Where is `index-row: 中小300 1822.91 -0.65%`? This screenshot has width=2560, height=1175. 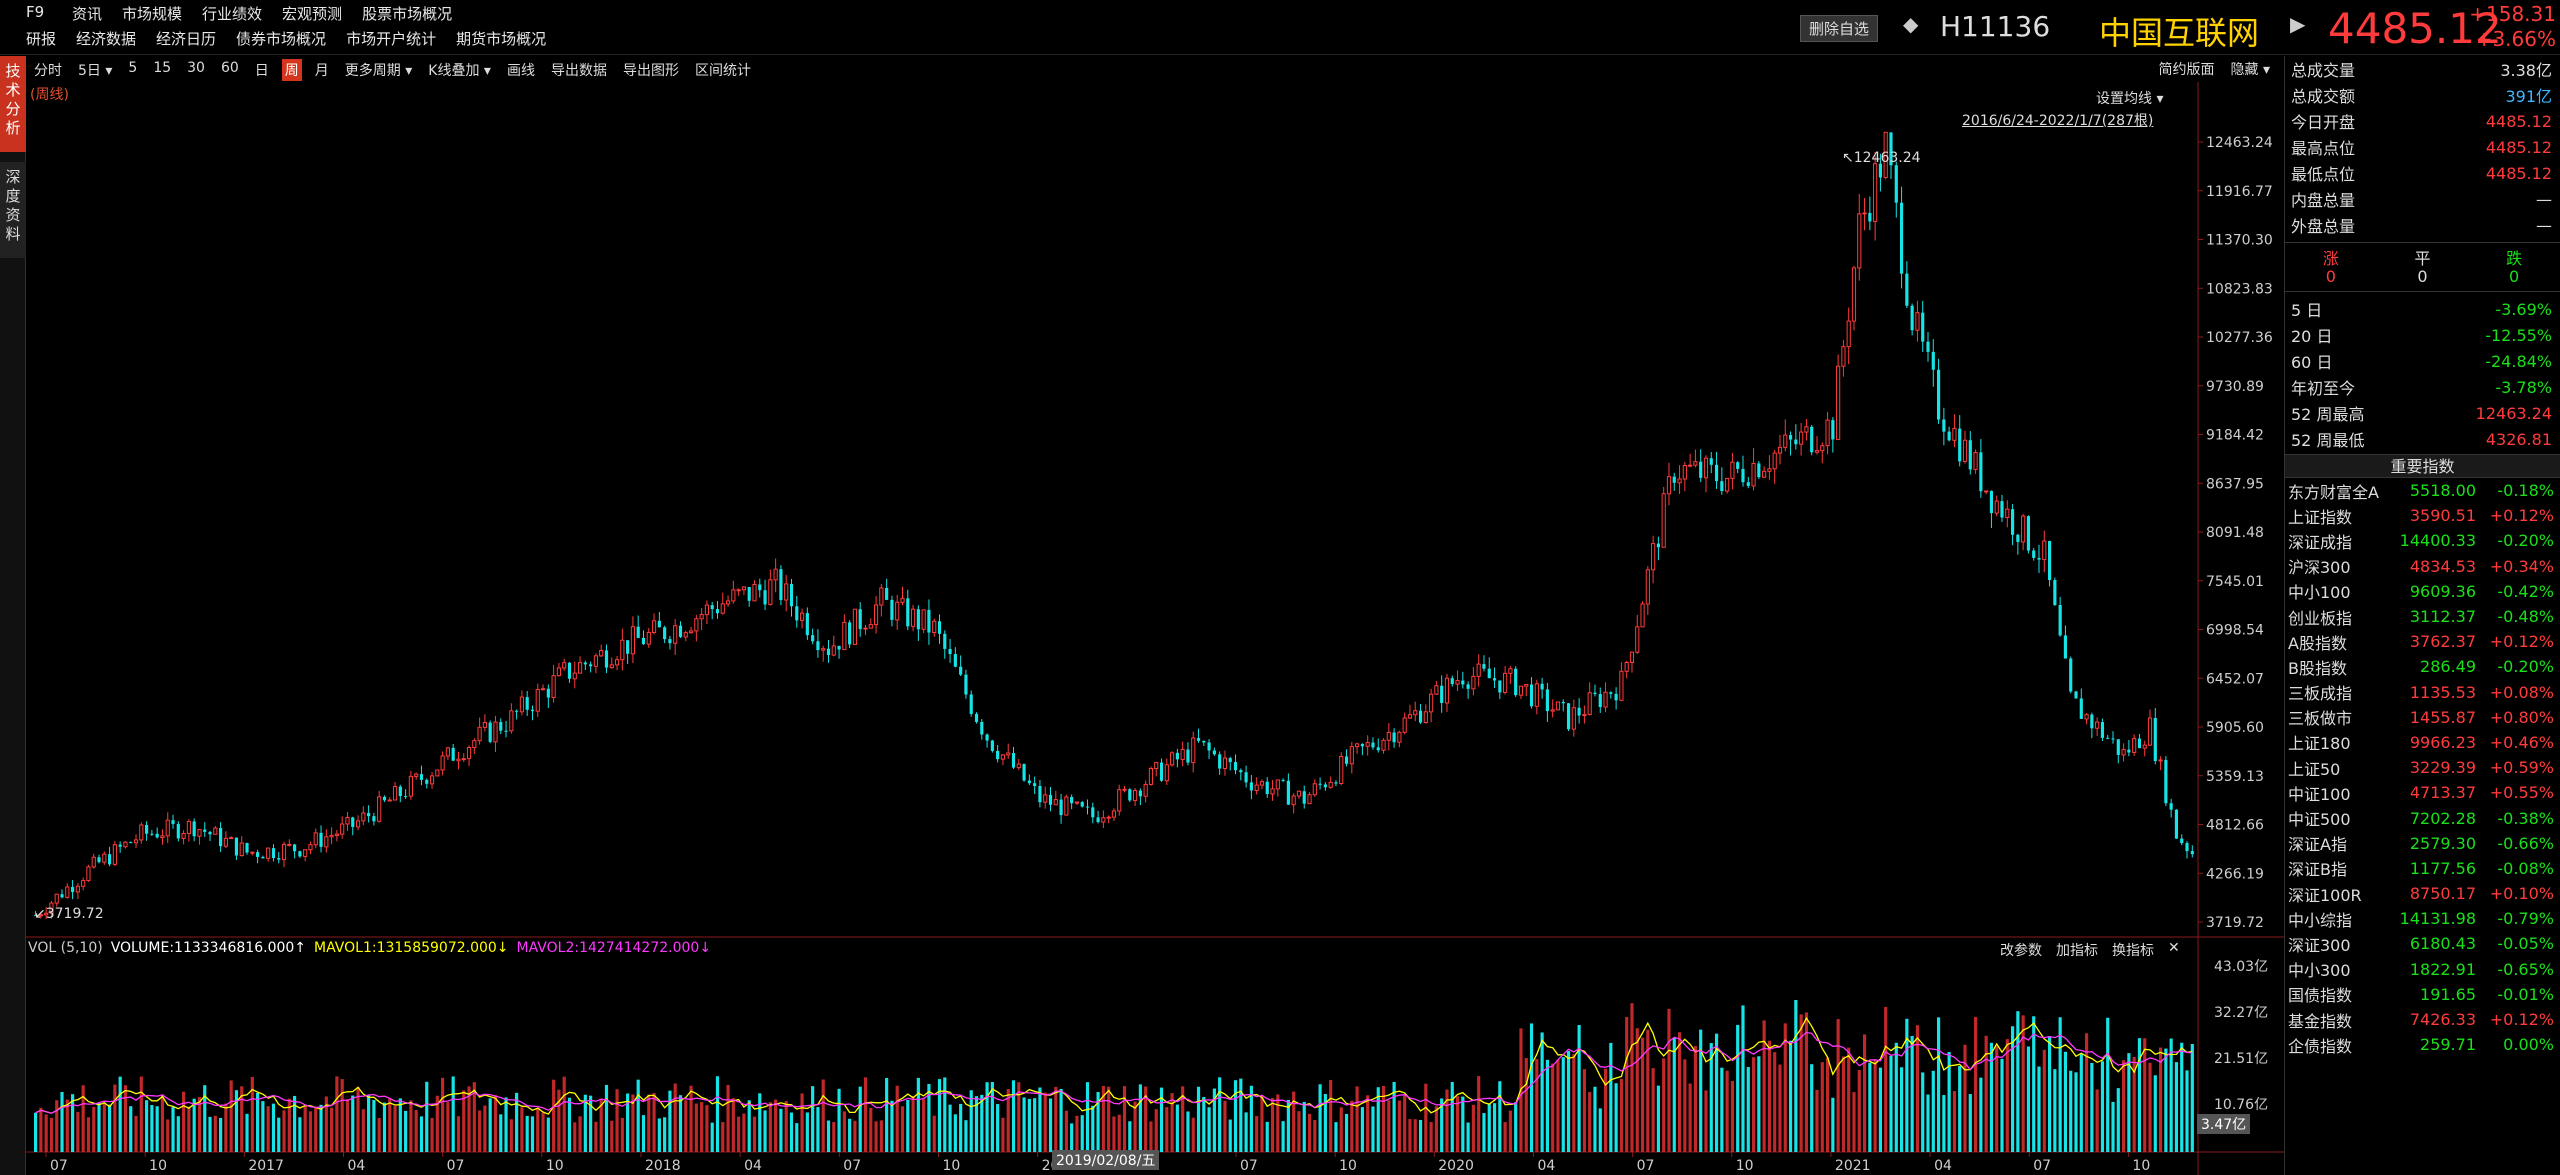 index-row: 中小300 1822.91 -0.65% is located at coordinates (2422, 969).